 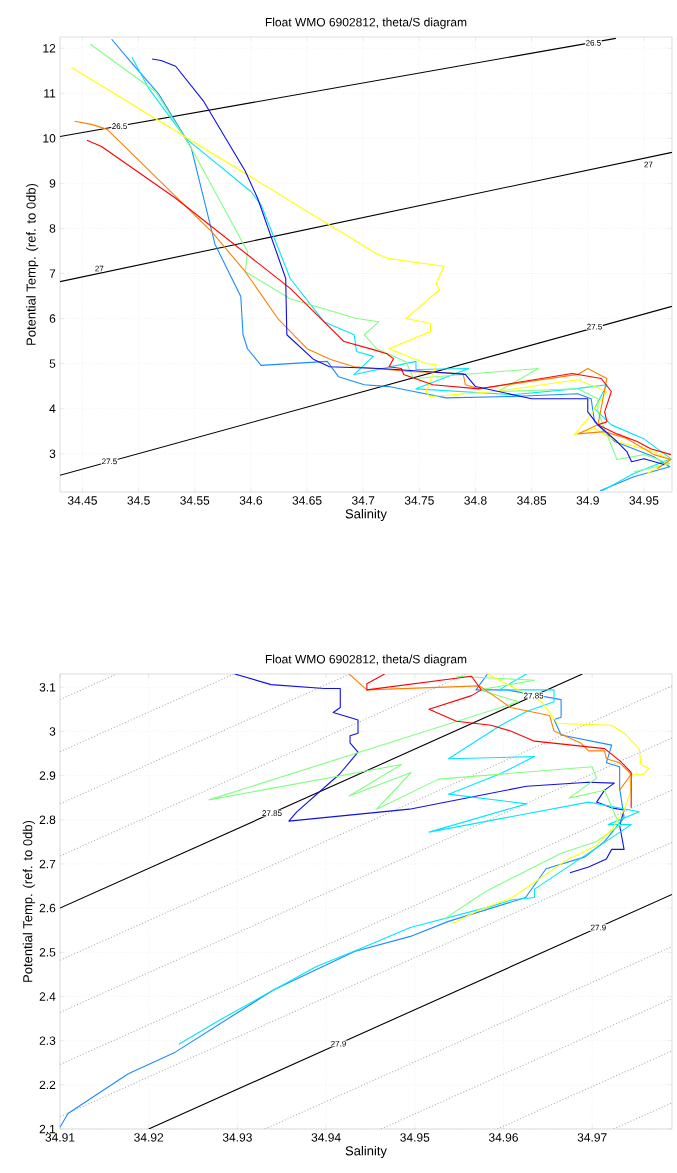 I want to click on y-tick-label: 7, so click(x=52, y=273).